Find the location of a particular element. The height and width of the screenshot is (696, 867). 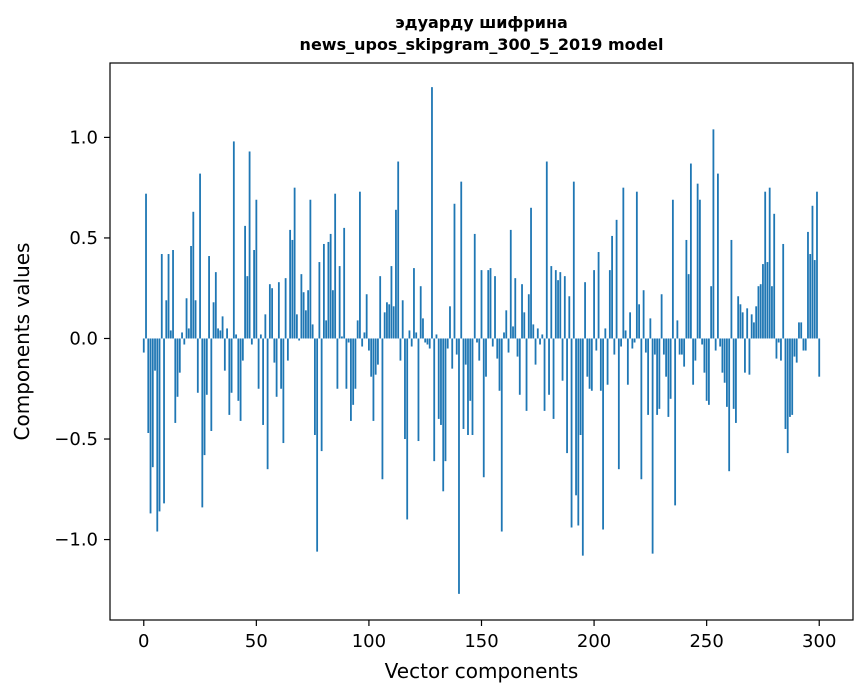

x-ticks: 0 50 100 150 200 250 300 is located at coordinates (487, 636).